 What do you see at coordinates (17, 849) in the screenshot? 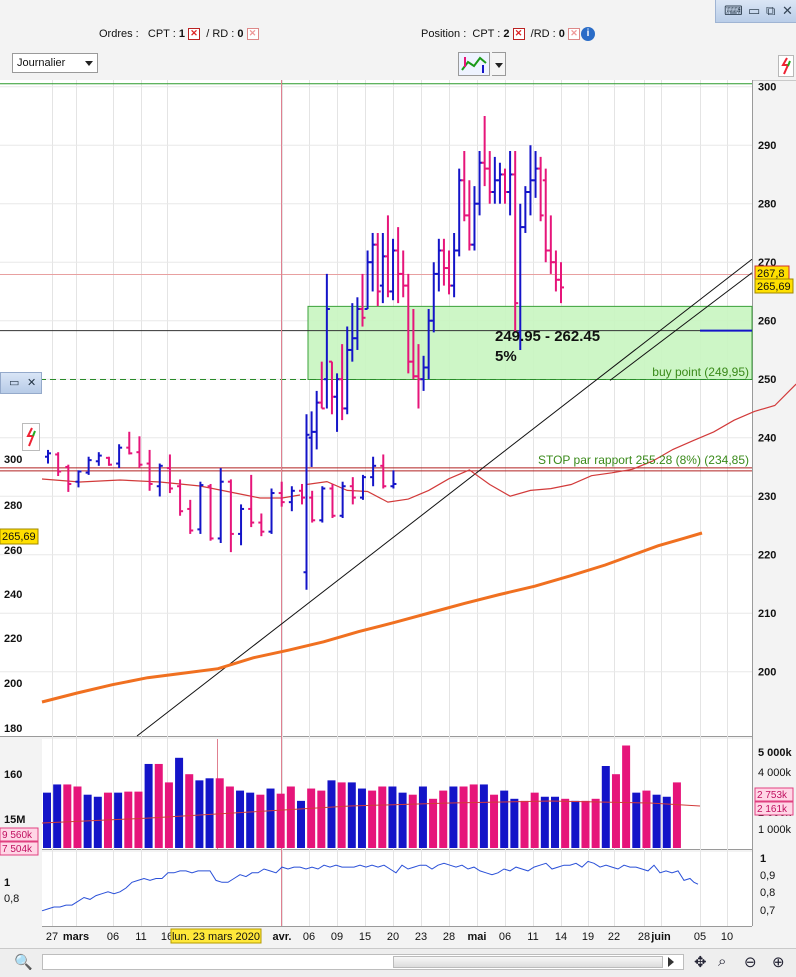
I see `mini-vol-badge-text: 7 504k` at bounding box center [17, 849].